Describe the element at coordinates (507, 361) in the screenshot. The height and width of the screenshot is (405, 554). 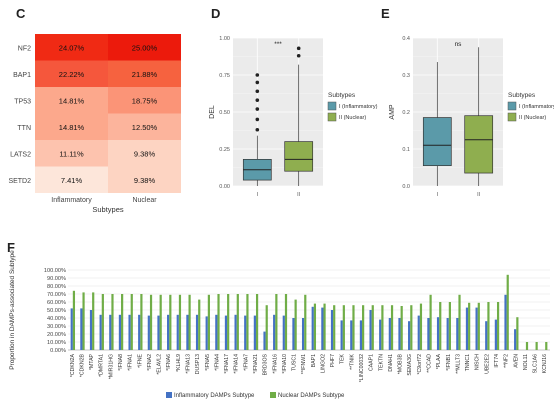
I see `x-tick-label: **NF2` at that location.